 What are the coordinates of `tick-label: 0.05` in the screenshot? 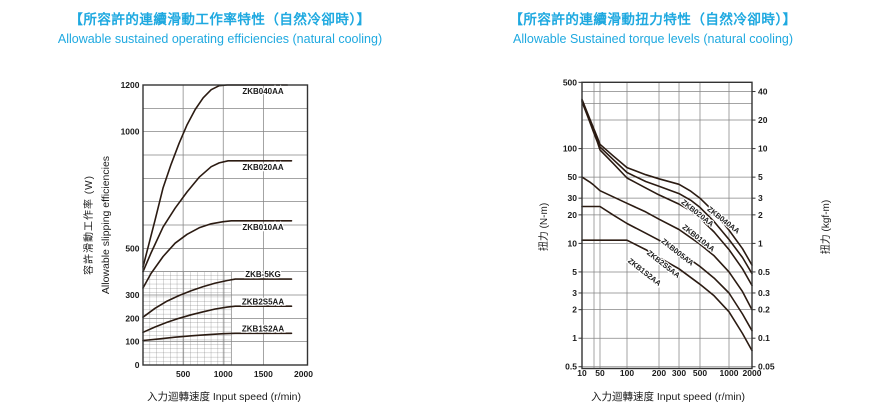 It's located at (766, 367).